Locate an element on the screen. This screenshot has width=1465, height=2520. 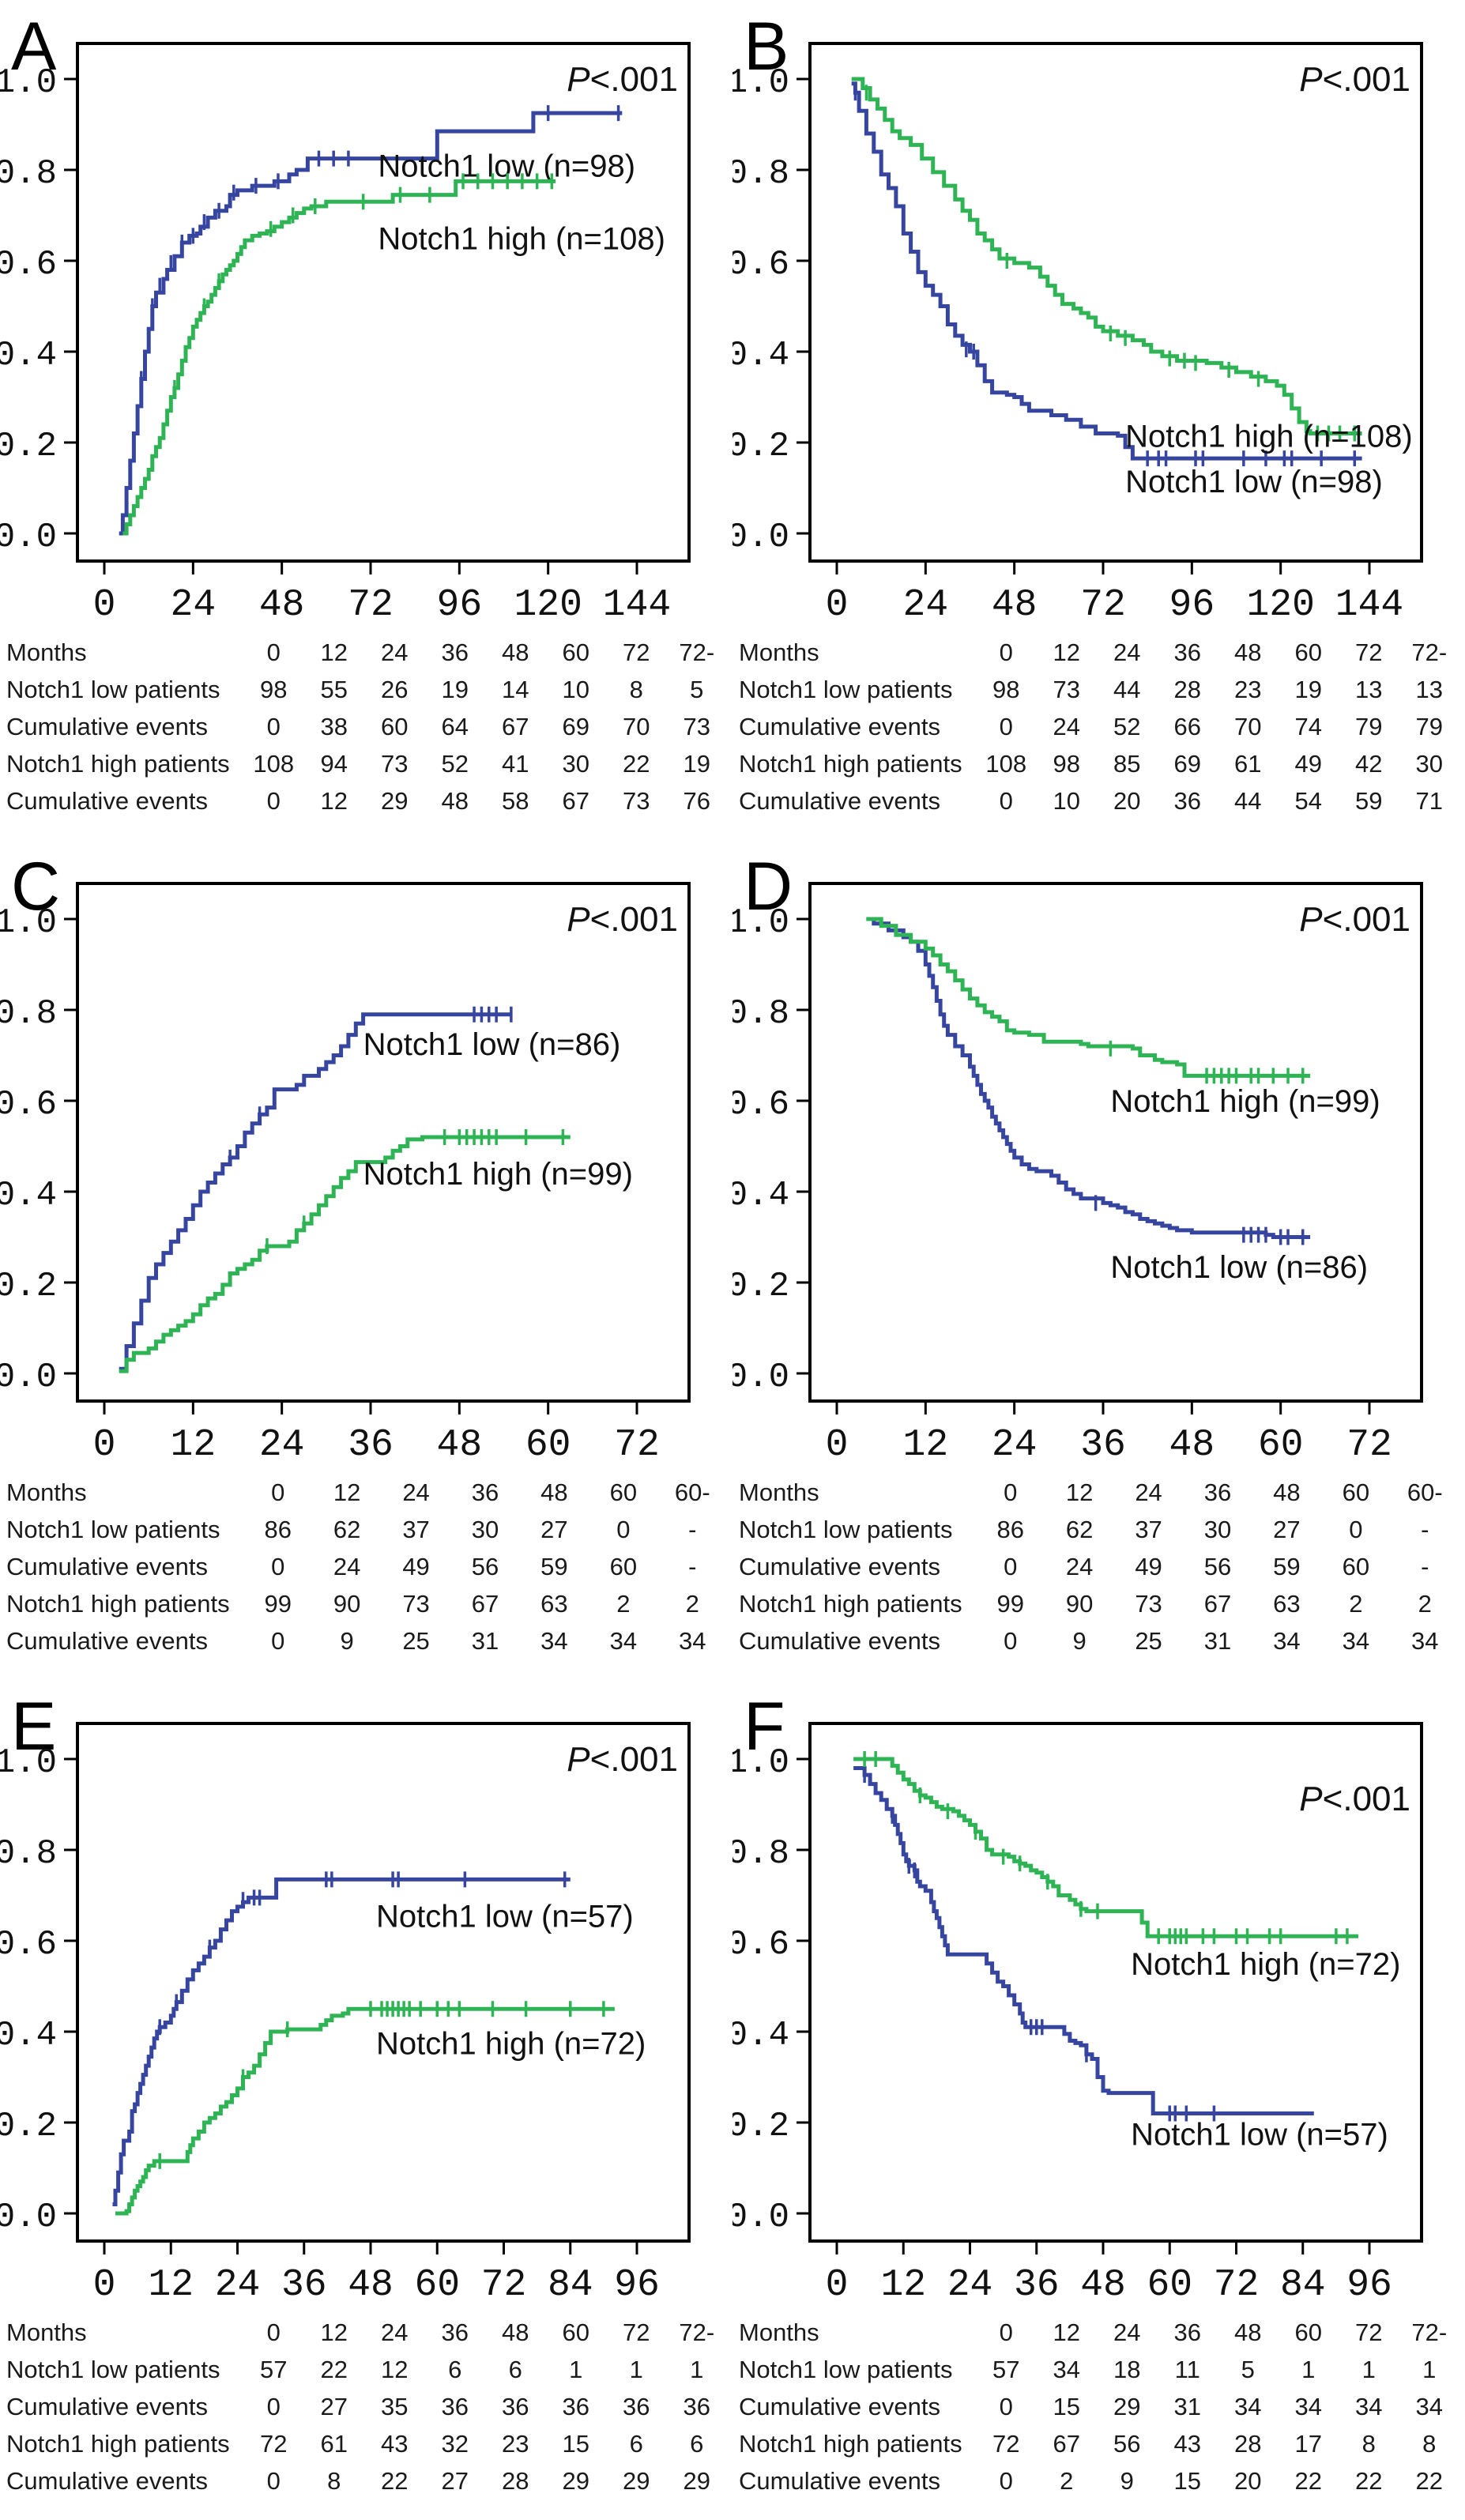
y-tick-label: 0.6 is located at coordinates (760, 1944).